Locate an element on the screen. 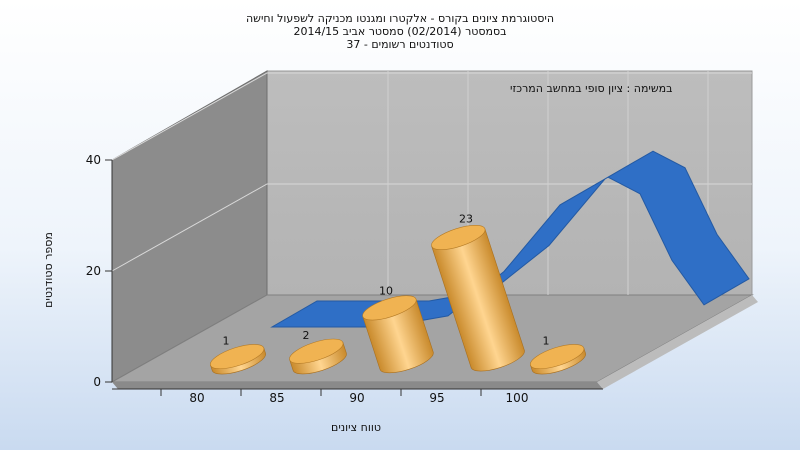  data-label-100: 1 is located at coordinates (546, 340).